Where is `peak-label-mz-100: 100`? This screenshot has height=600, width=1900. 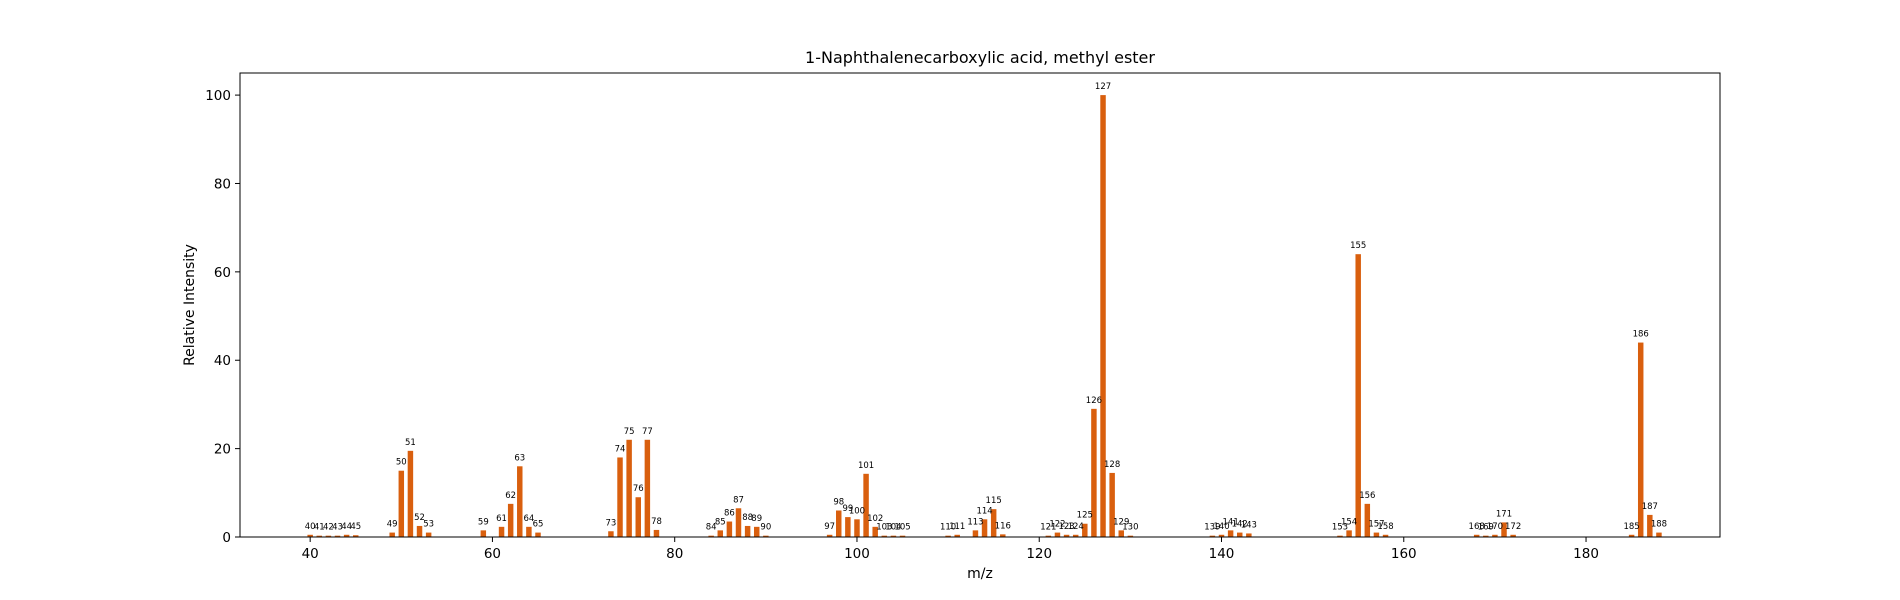
peak-label-mz-100: 100 is located at coordinates (857, 511).